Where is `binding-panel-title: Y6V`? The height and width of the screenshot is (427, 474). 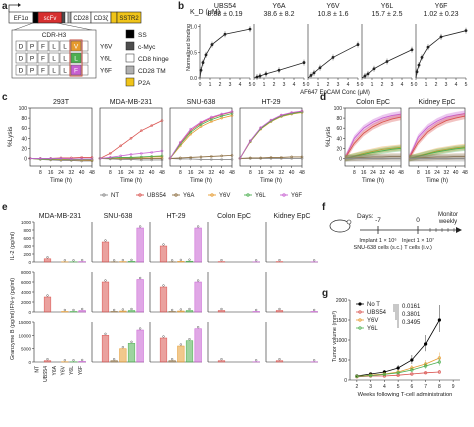 binding-panel-title: Y6V is located at coordinates (333, 6).